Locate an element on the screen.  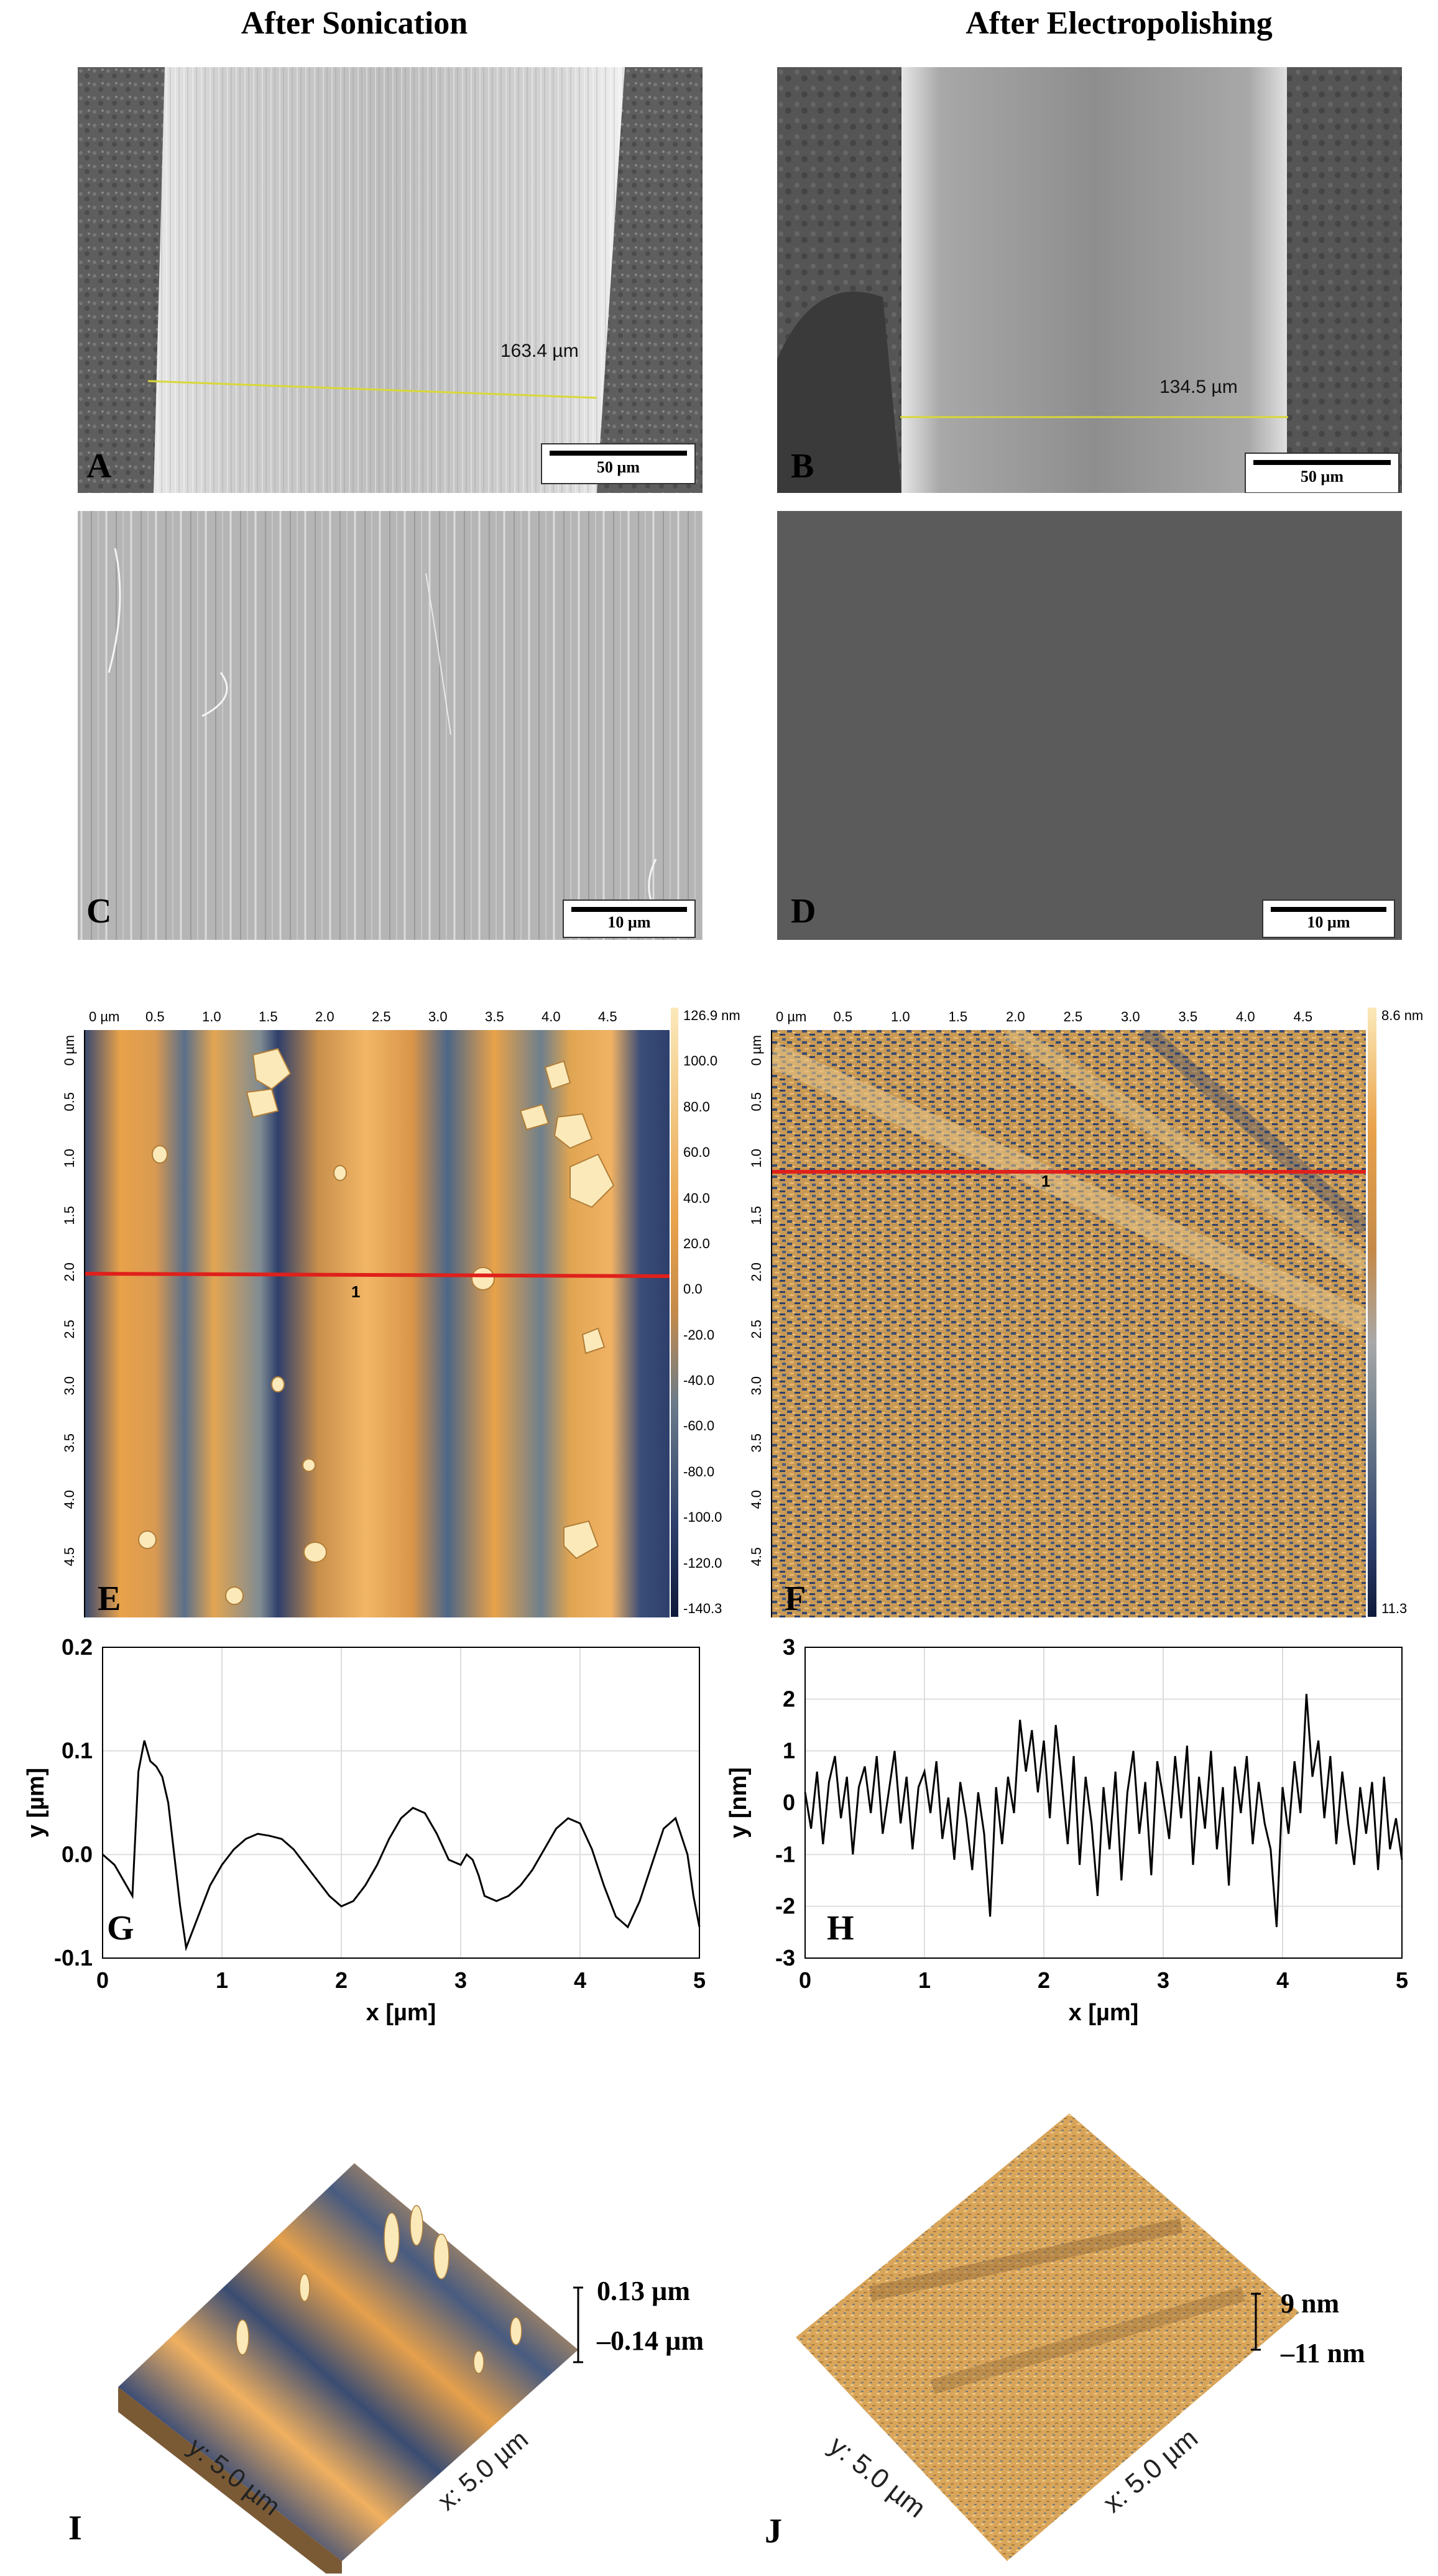
panel-letter-d: D is located at coordinates (803, 911).